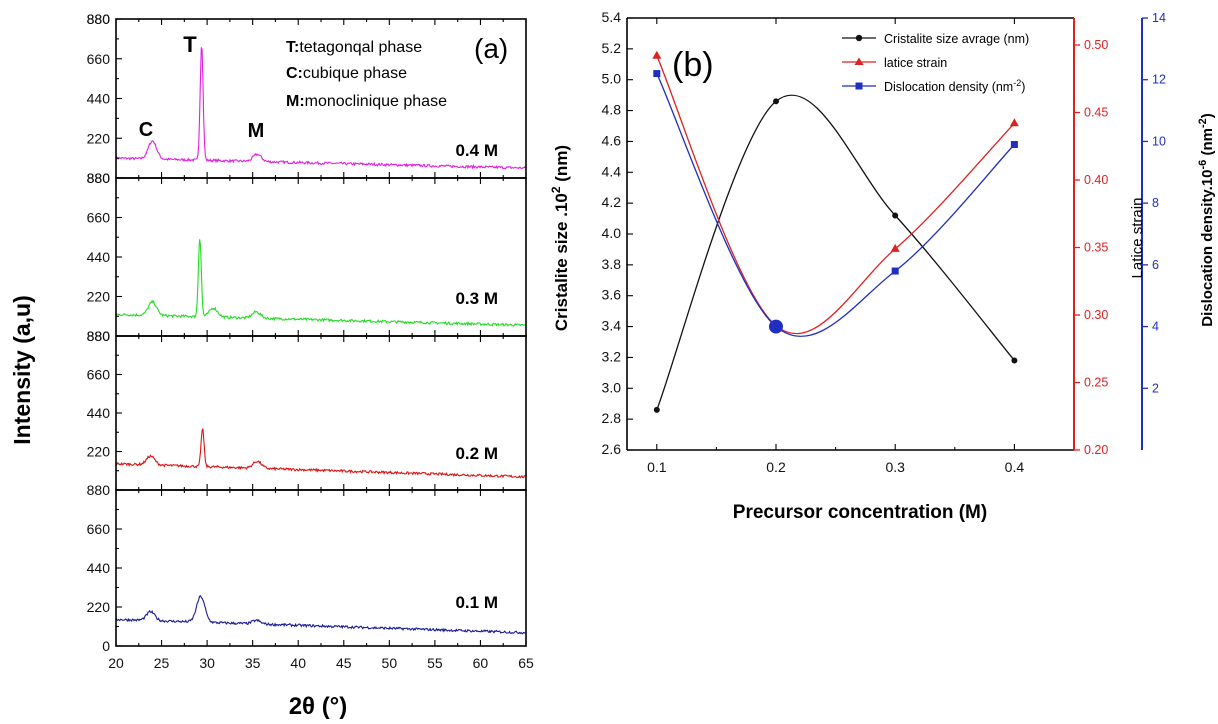 This screenshot has width=1218, height=724. What do you see at coordinates (612, 326) in the screenshot?
I see `crystallite-size-tick-label: 3.4` at bounding box center [612, 326].